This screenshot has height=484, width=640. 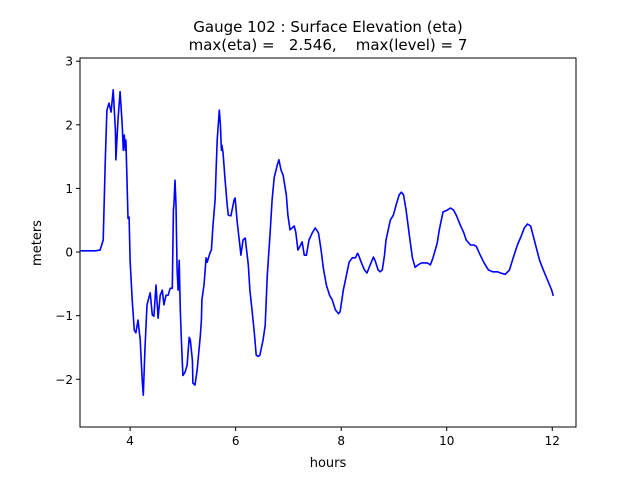 I want to click on x-tick-label: 10, so click(x=446, y=441).